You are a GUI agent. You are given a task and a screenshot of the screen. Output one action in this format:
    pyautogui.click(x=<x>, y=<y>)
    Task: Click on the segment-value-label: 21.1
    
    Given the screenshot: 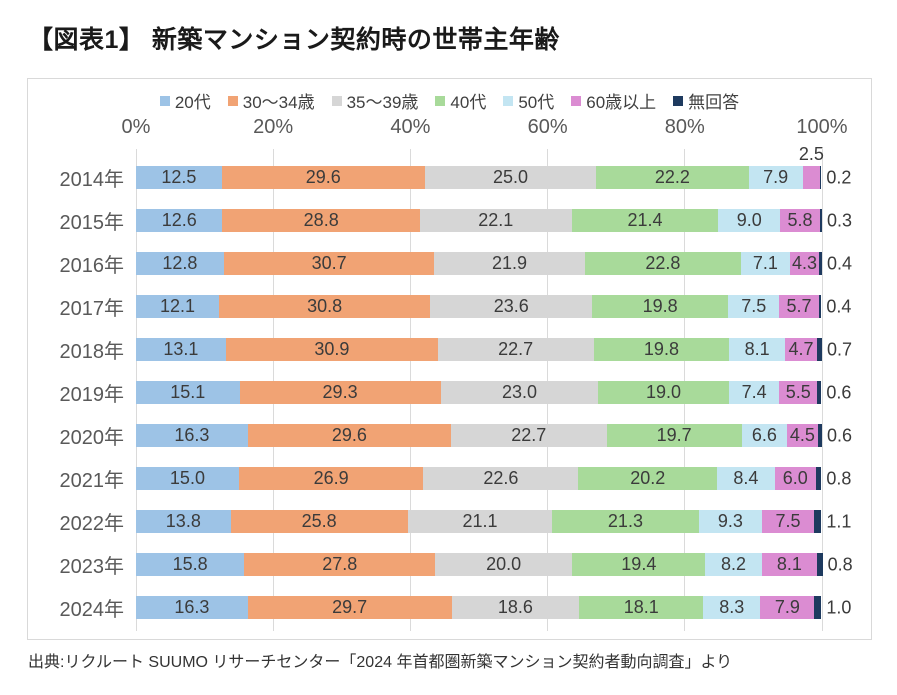 What is the action you would take?
    pyautogui.click(x=480, y=521)
    